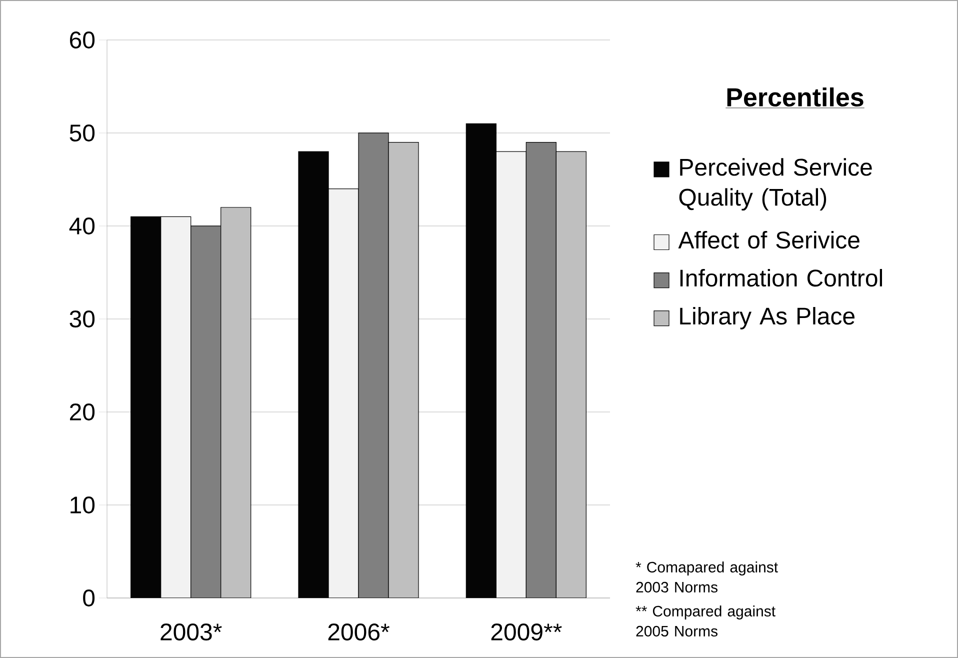  Describe the element at coordinates (795, 97) in the screenshot. I see `legend-title: Percentiles` at that location.